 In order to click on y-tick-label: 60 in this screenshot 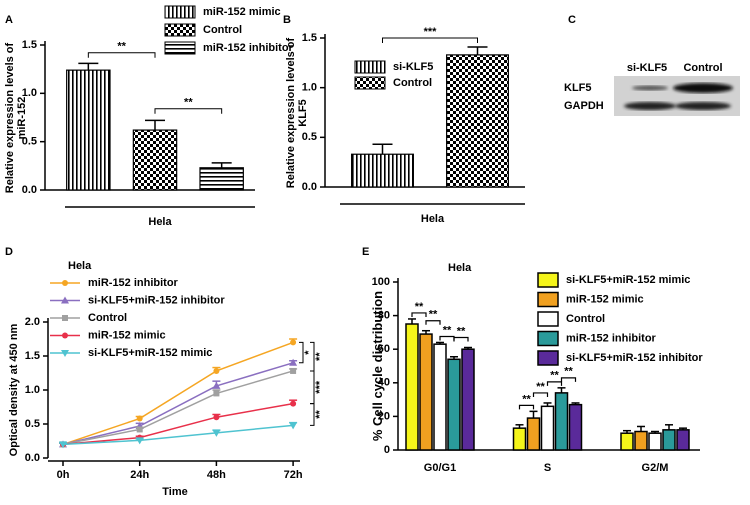, I will do `click(384, 349)`.